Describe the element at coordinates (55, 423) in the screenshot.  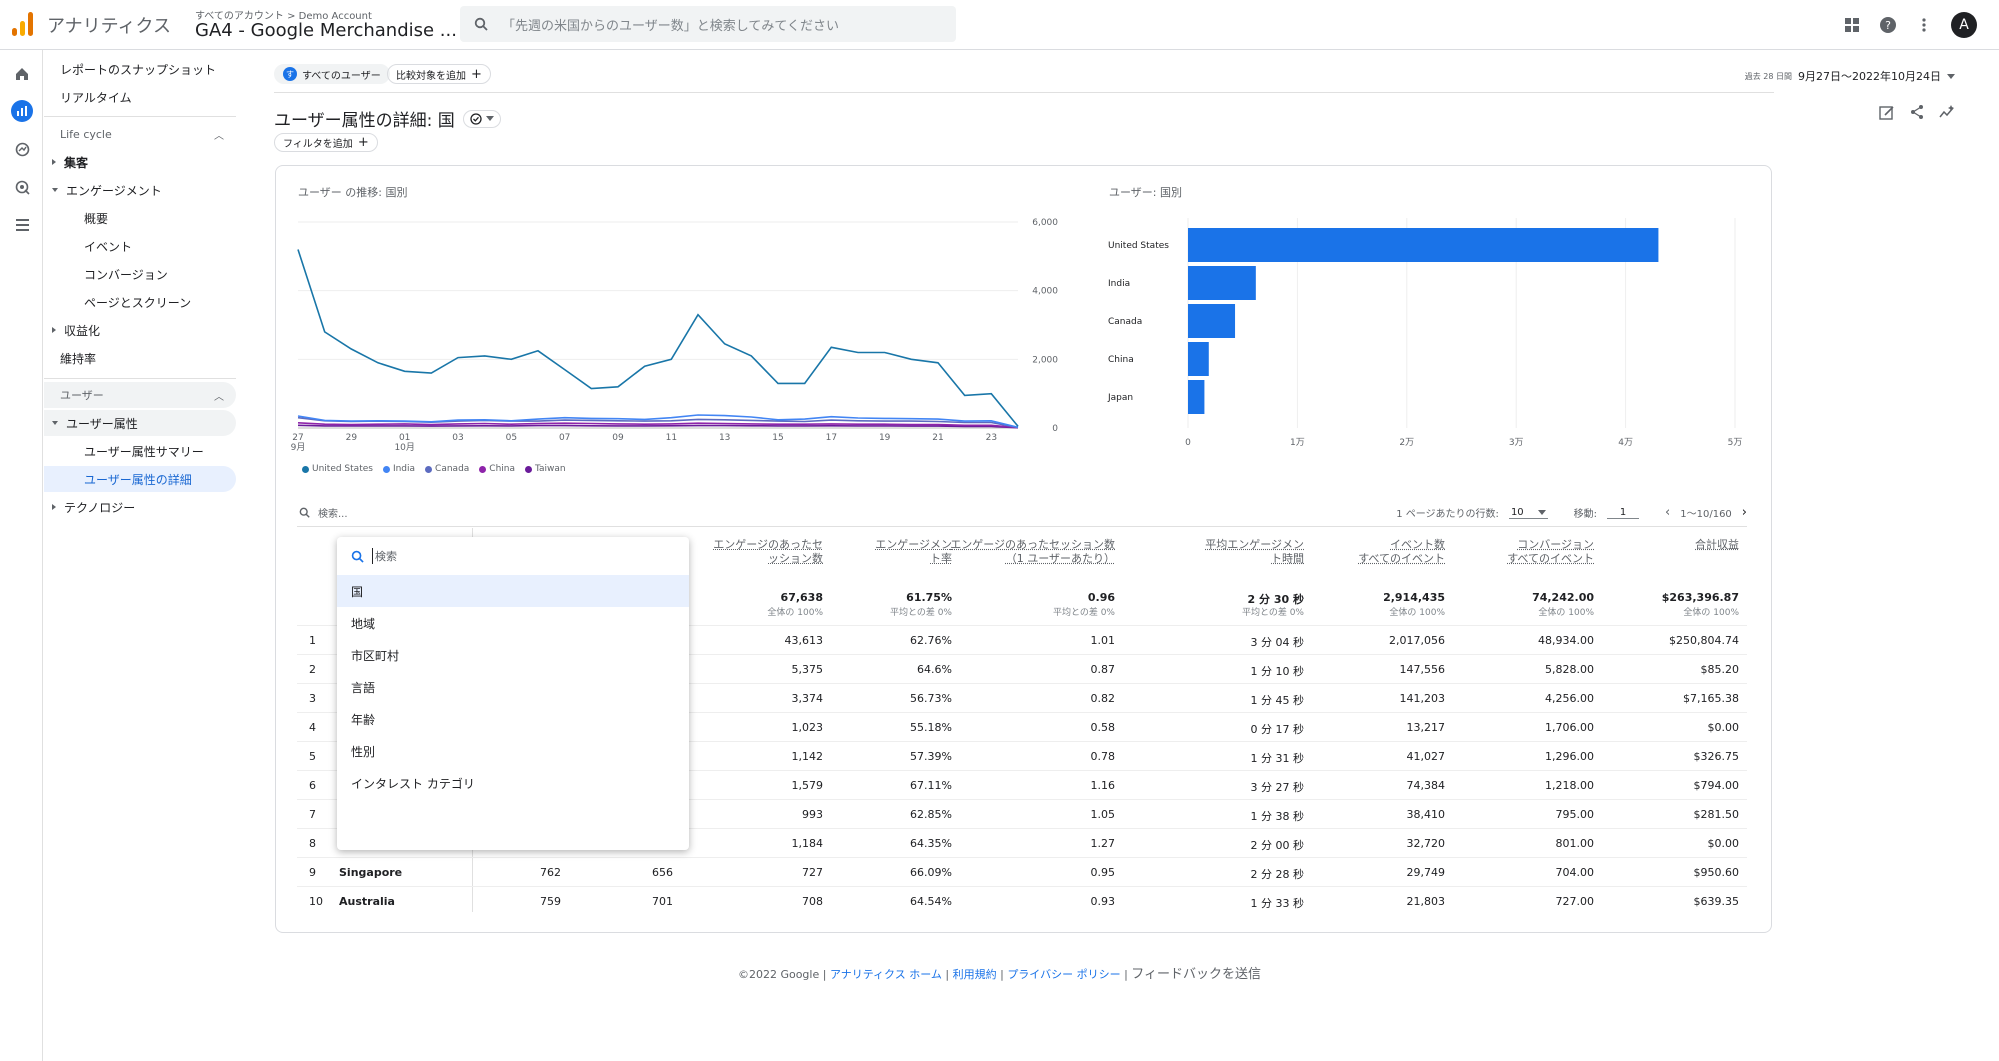
I see `collapse-icon` at that location.